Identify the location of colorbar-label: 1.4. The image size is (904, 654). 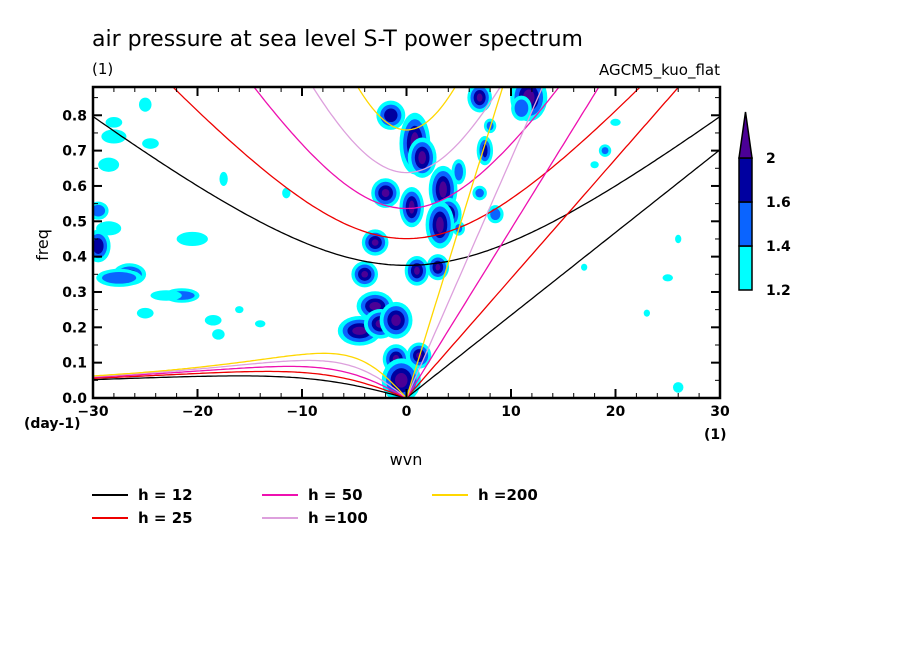
(778, 247).